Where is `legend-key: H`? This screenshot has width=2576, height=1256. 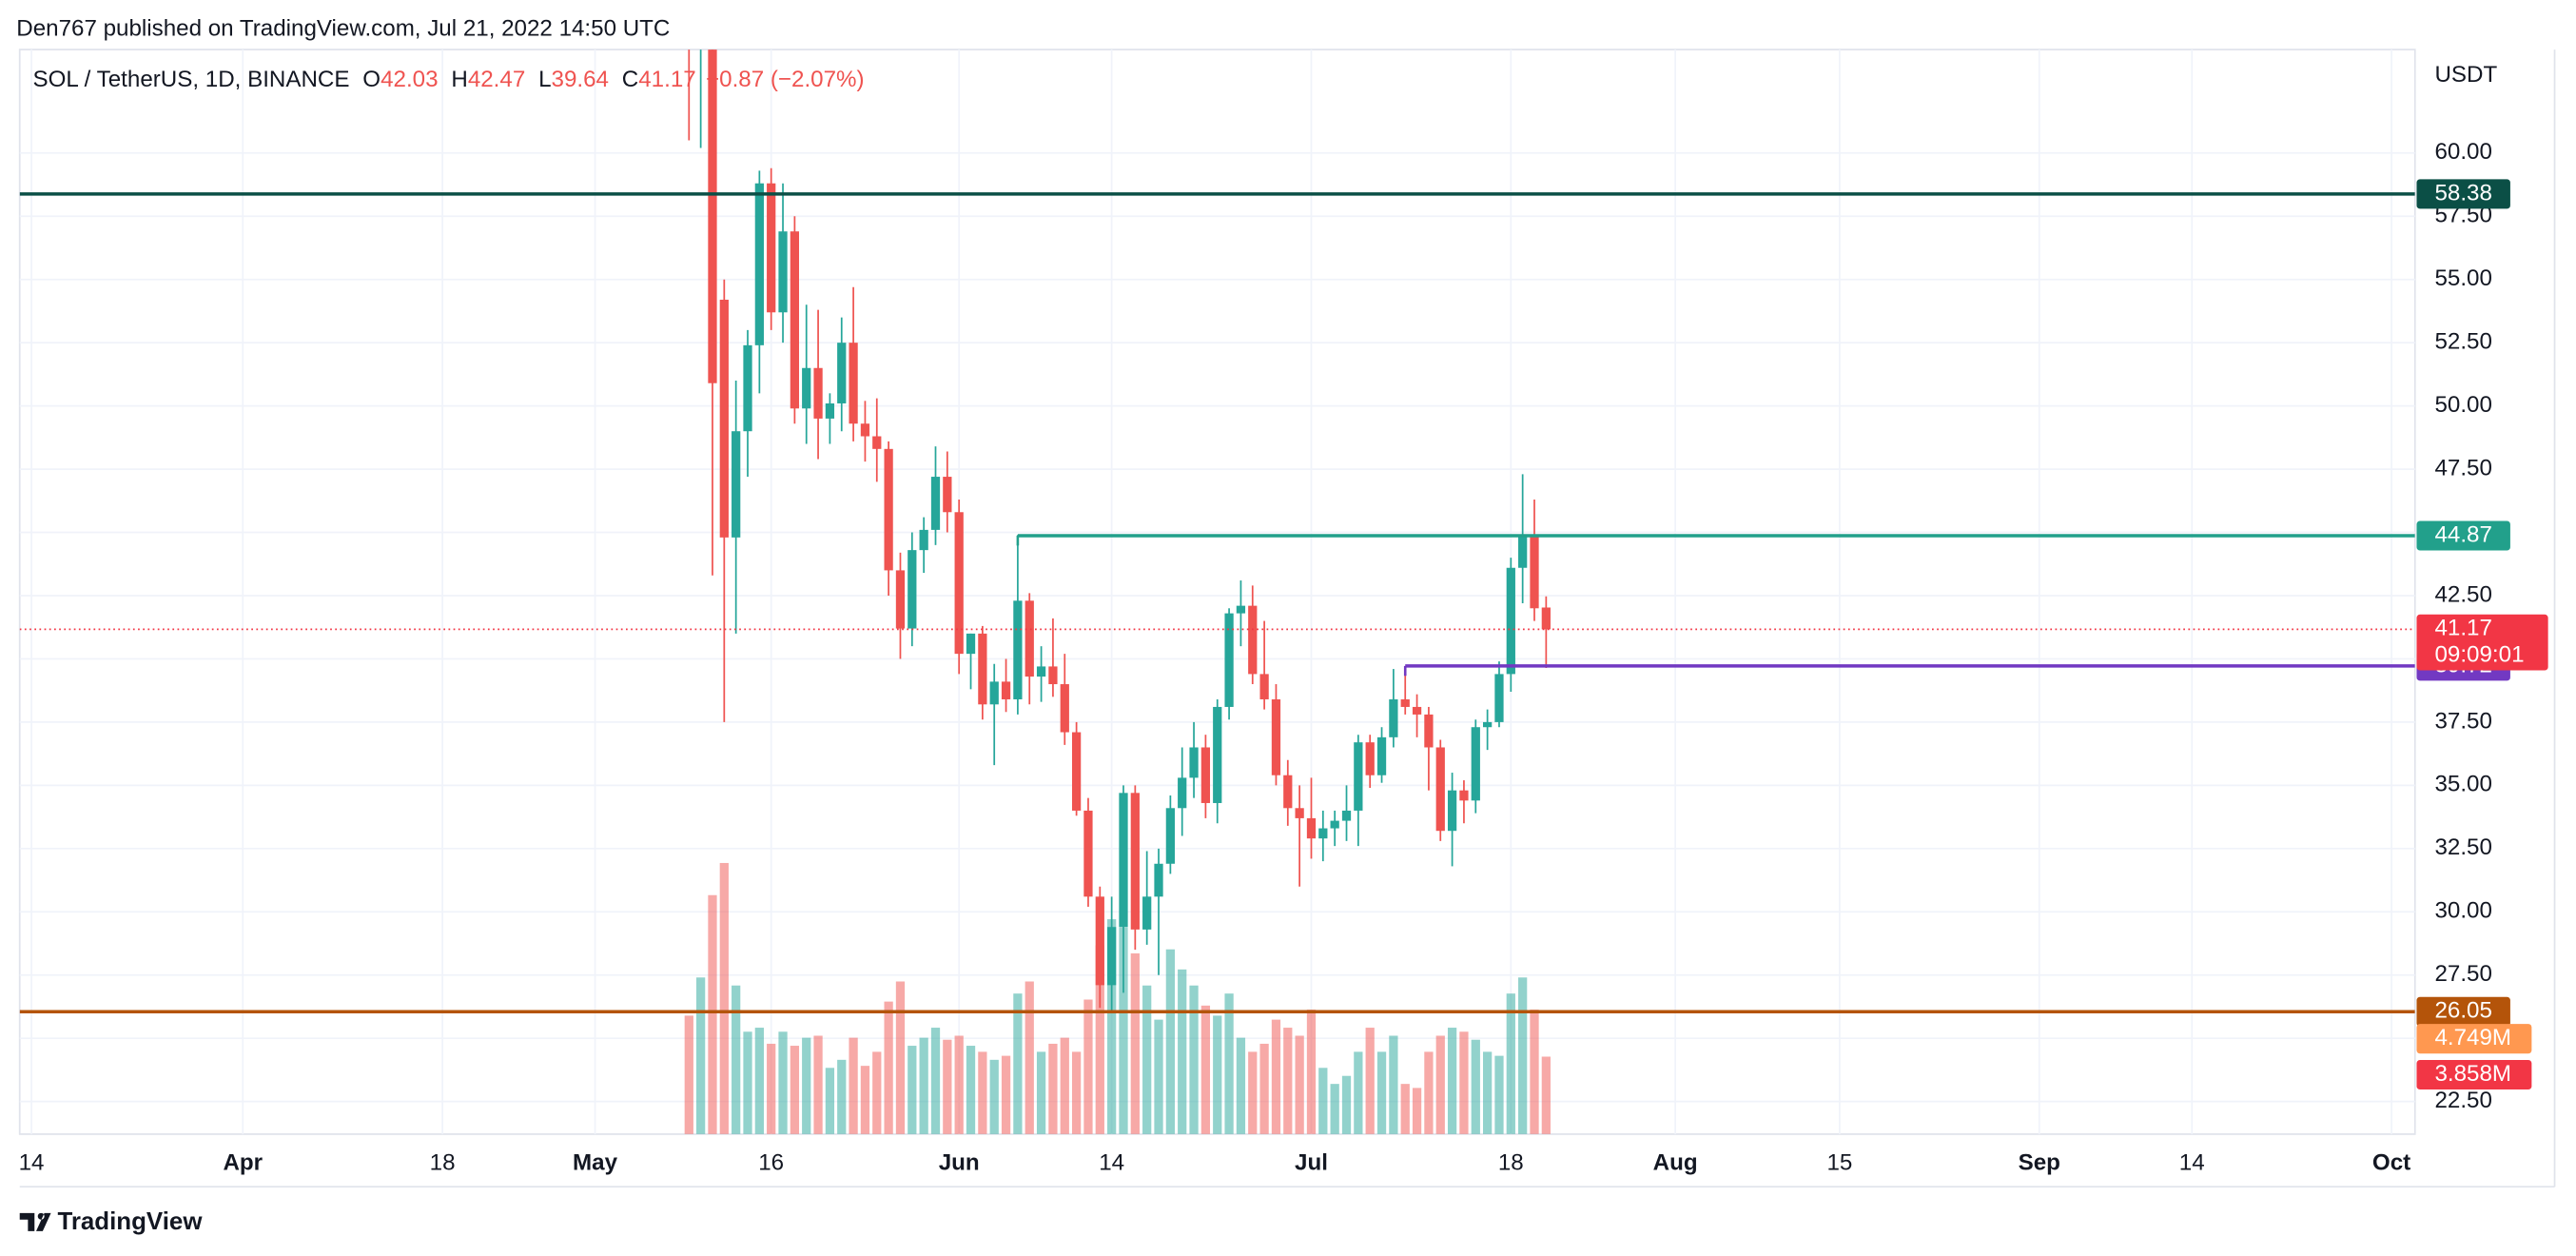 legend-key: H is located at coordinates (459, 79).